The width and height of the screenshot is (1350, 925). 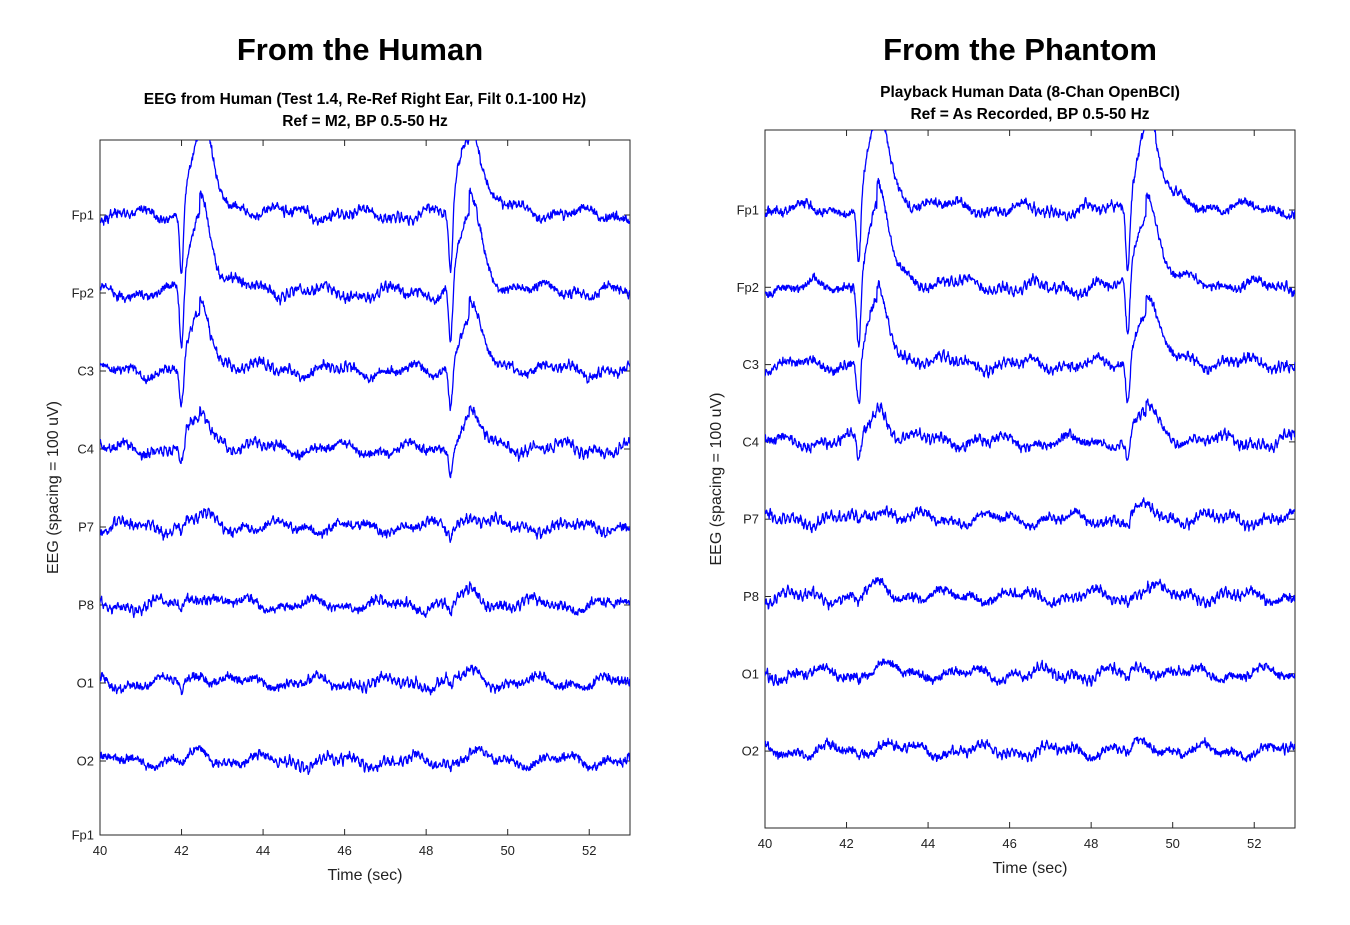 I want to click on chart-title-line-1: Playback Human Data (8-Chan OpenBCI), so click(x=1030, y=92).